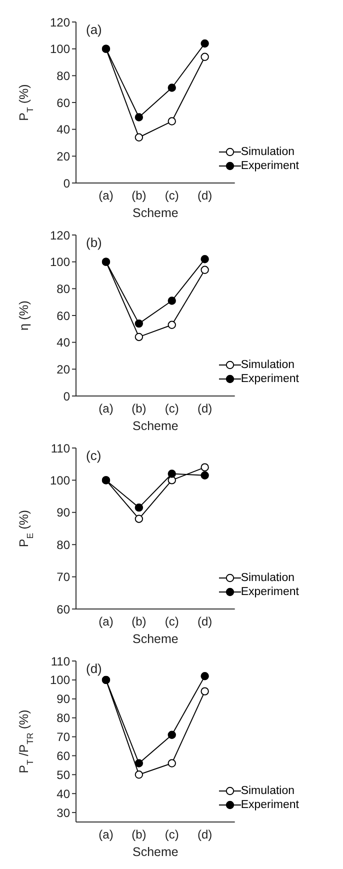 Image resolution: width=343 pixels, height=869 pixels. I want to click on annotation: (d), so click(94, 668).